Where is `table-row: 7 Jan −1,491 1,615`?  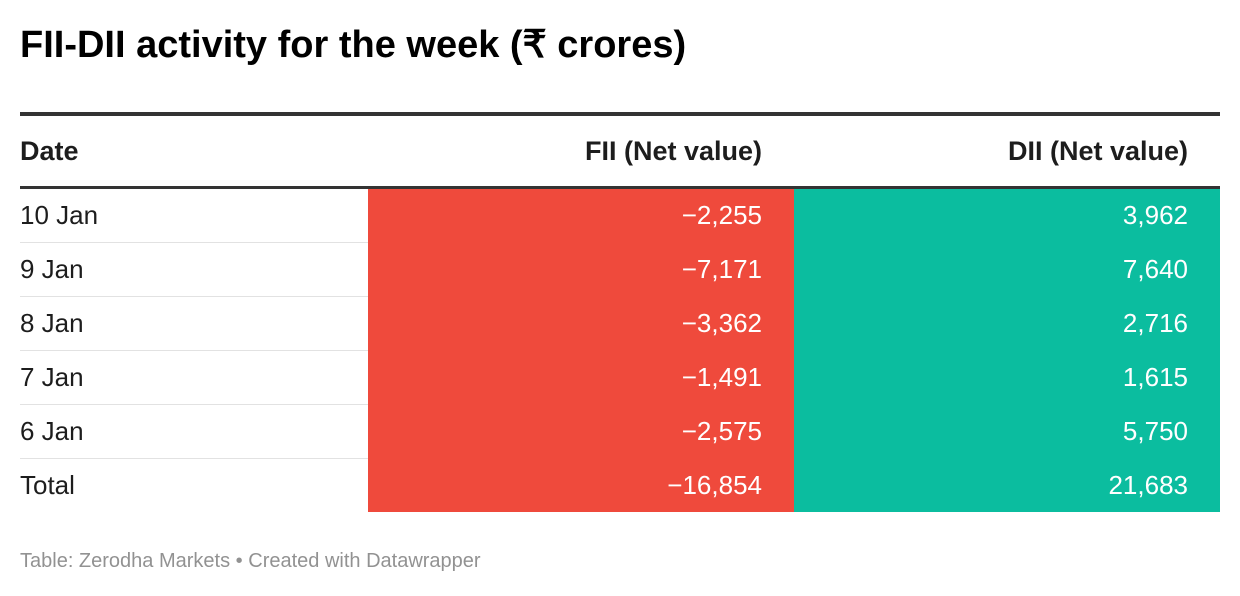 table-row: 7 Jan −1,491 1,615 is located at coordinates (620, 377).